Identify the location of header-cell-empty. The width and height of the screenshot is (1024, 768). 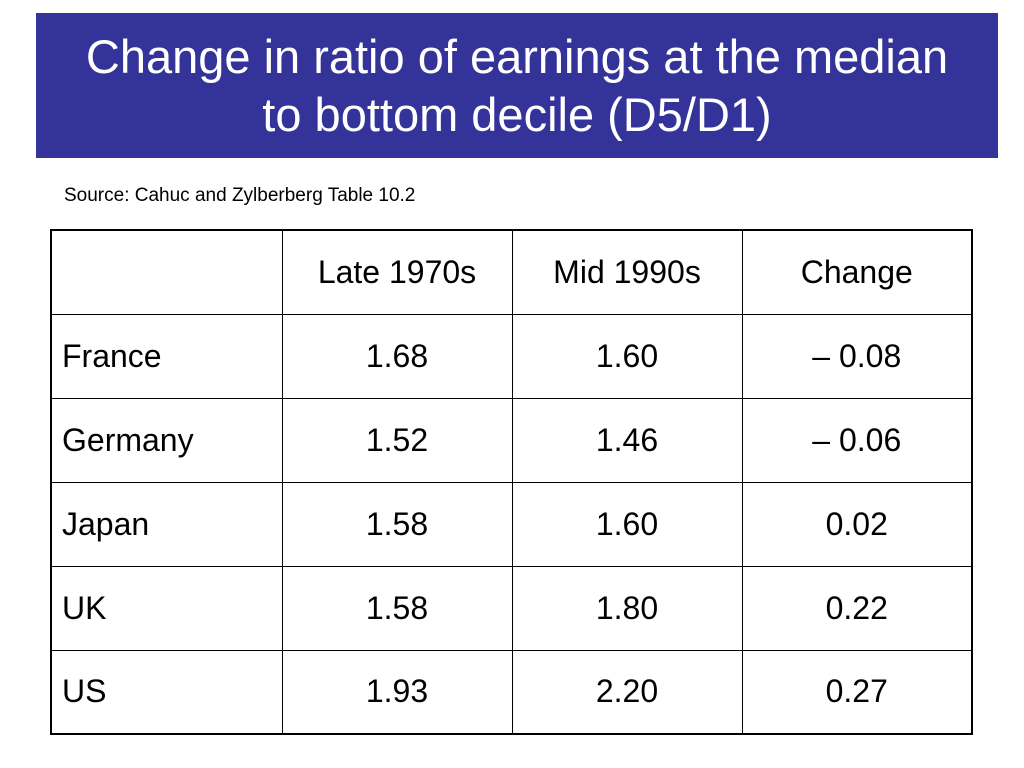
(166, 272).